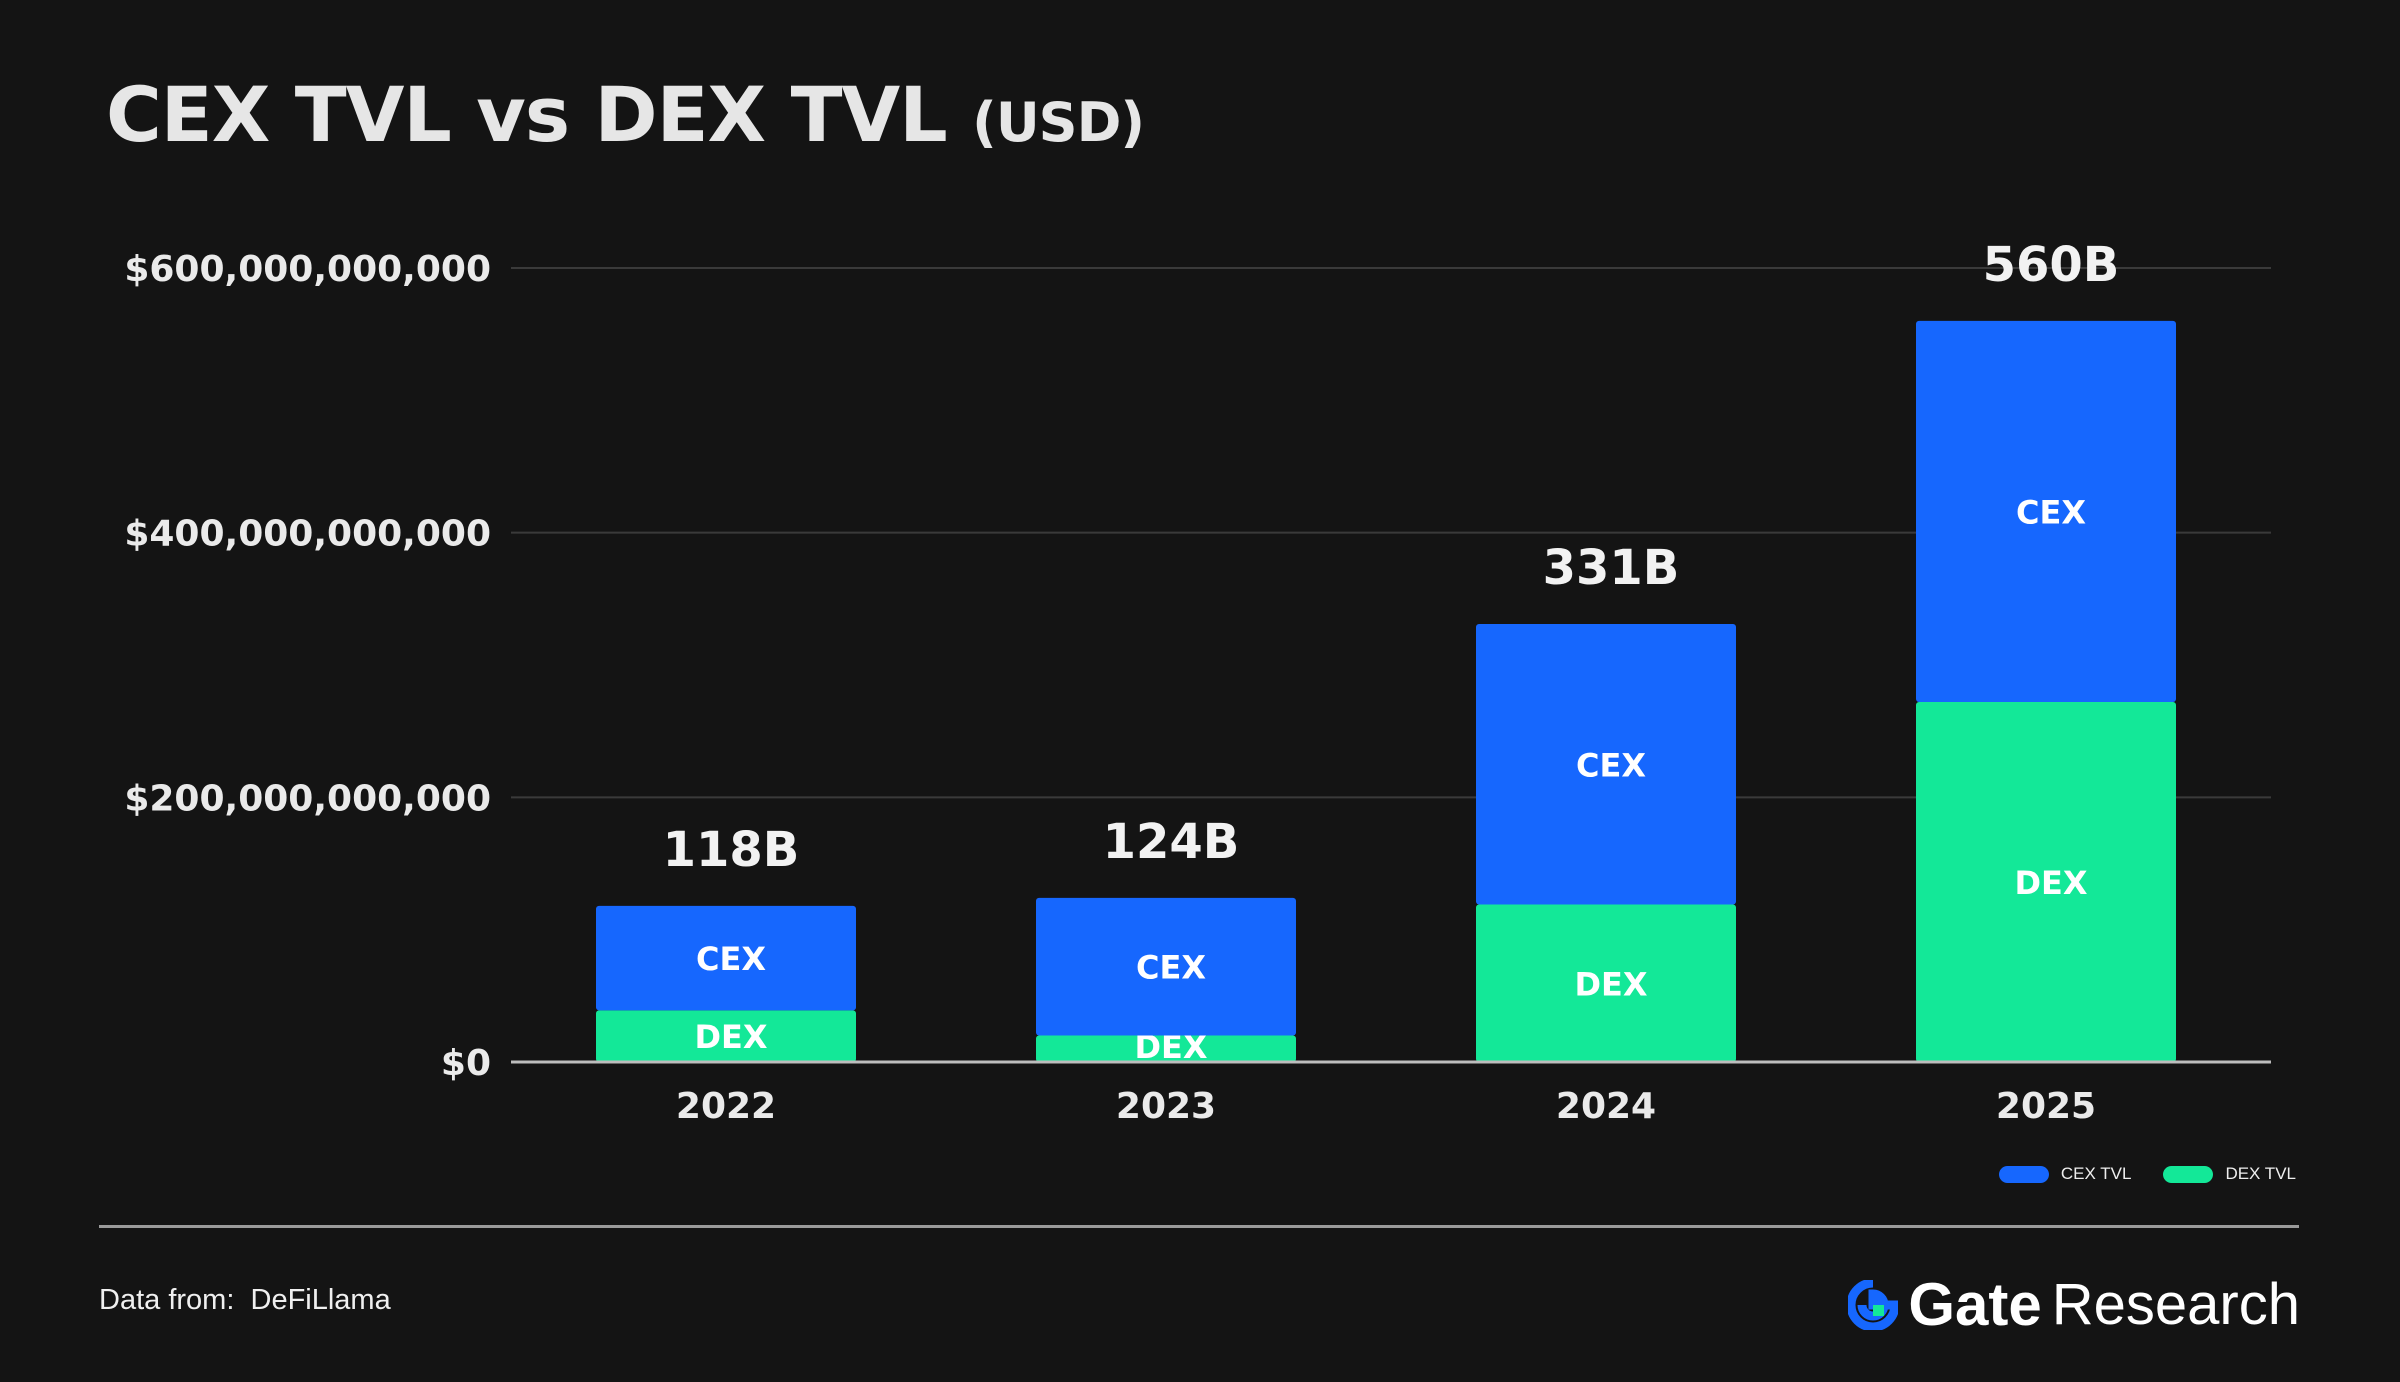  What do you see at coordinates (2260, 1173) in the screenshot?
I see `legend-label-dex: DEX TVL` at bounding box center [2260, 1173].